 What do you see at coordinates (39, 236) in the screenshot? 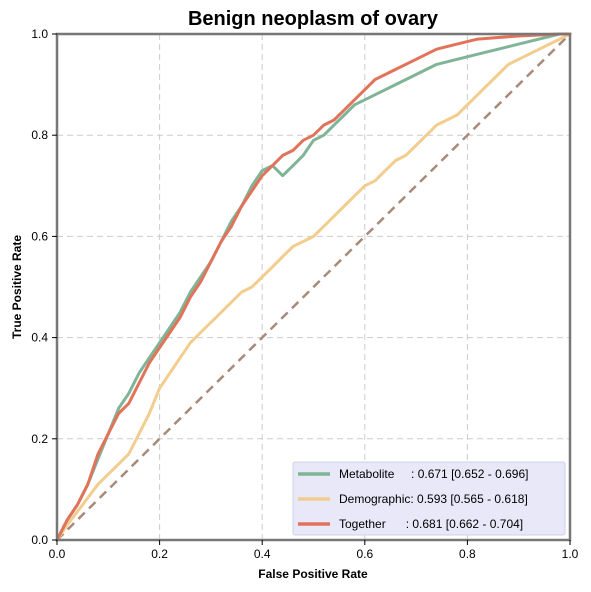
I see `y-tick-label: 0.6` at bounding box center [39, 236].